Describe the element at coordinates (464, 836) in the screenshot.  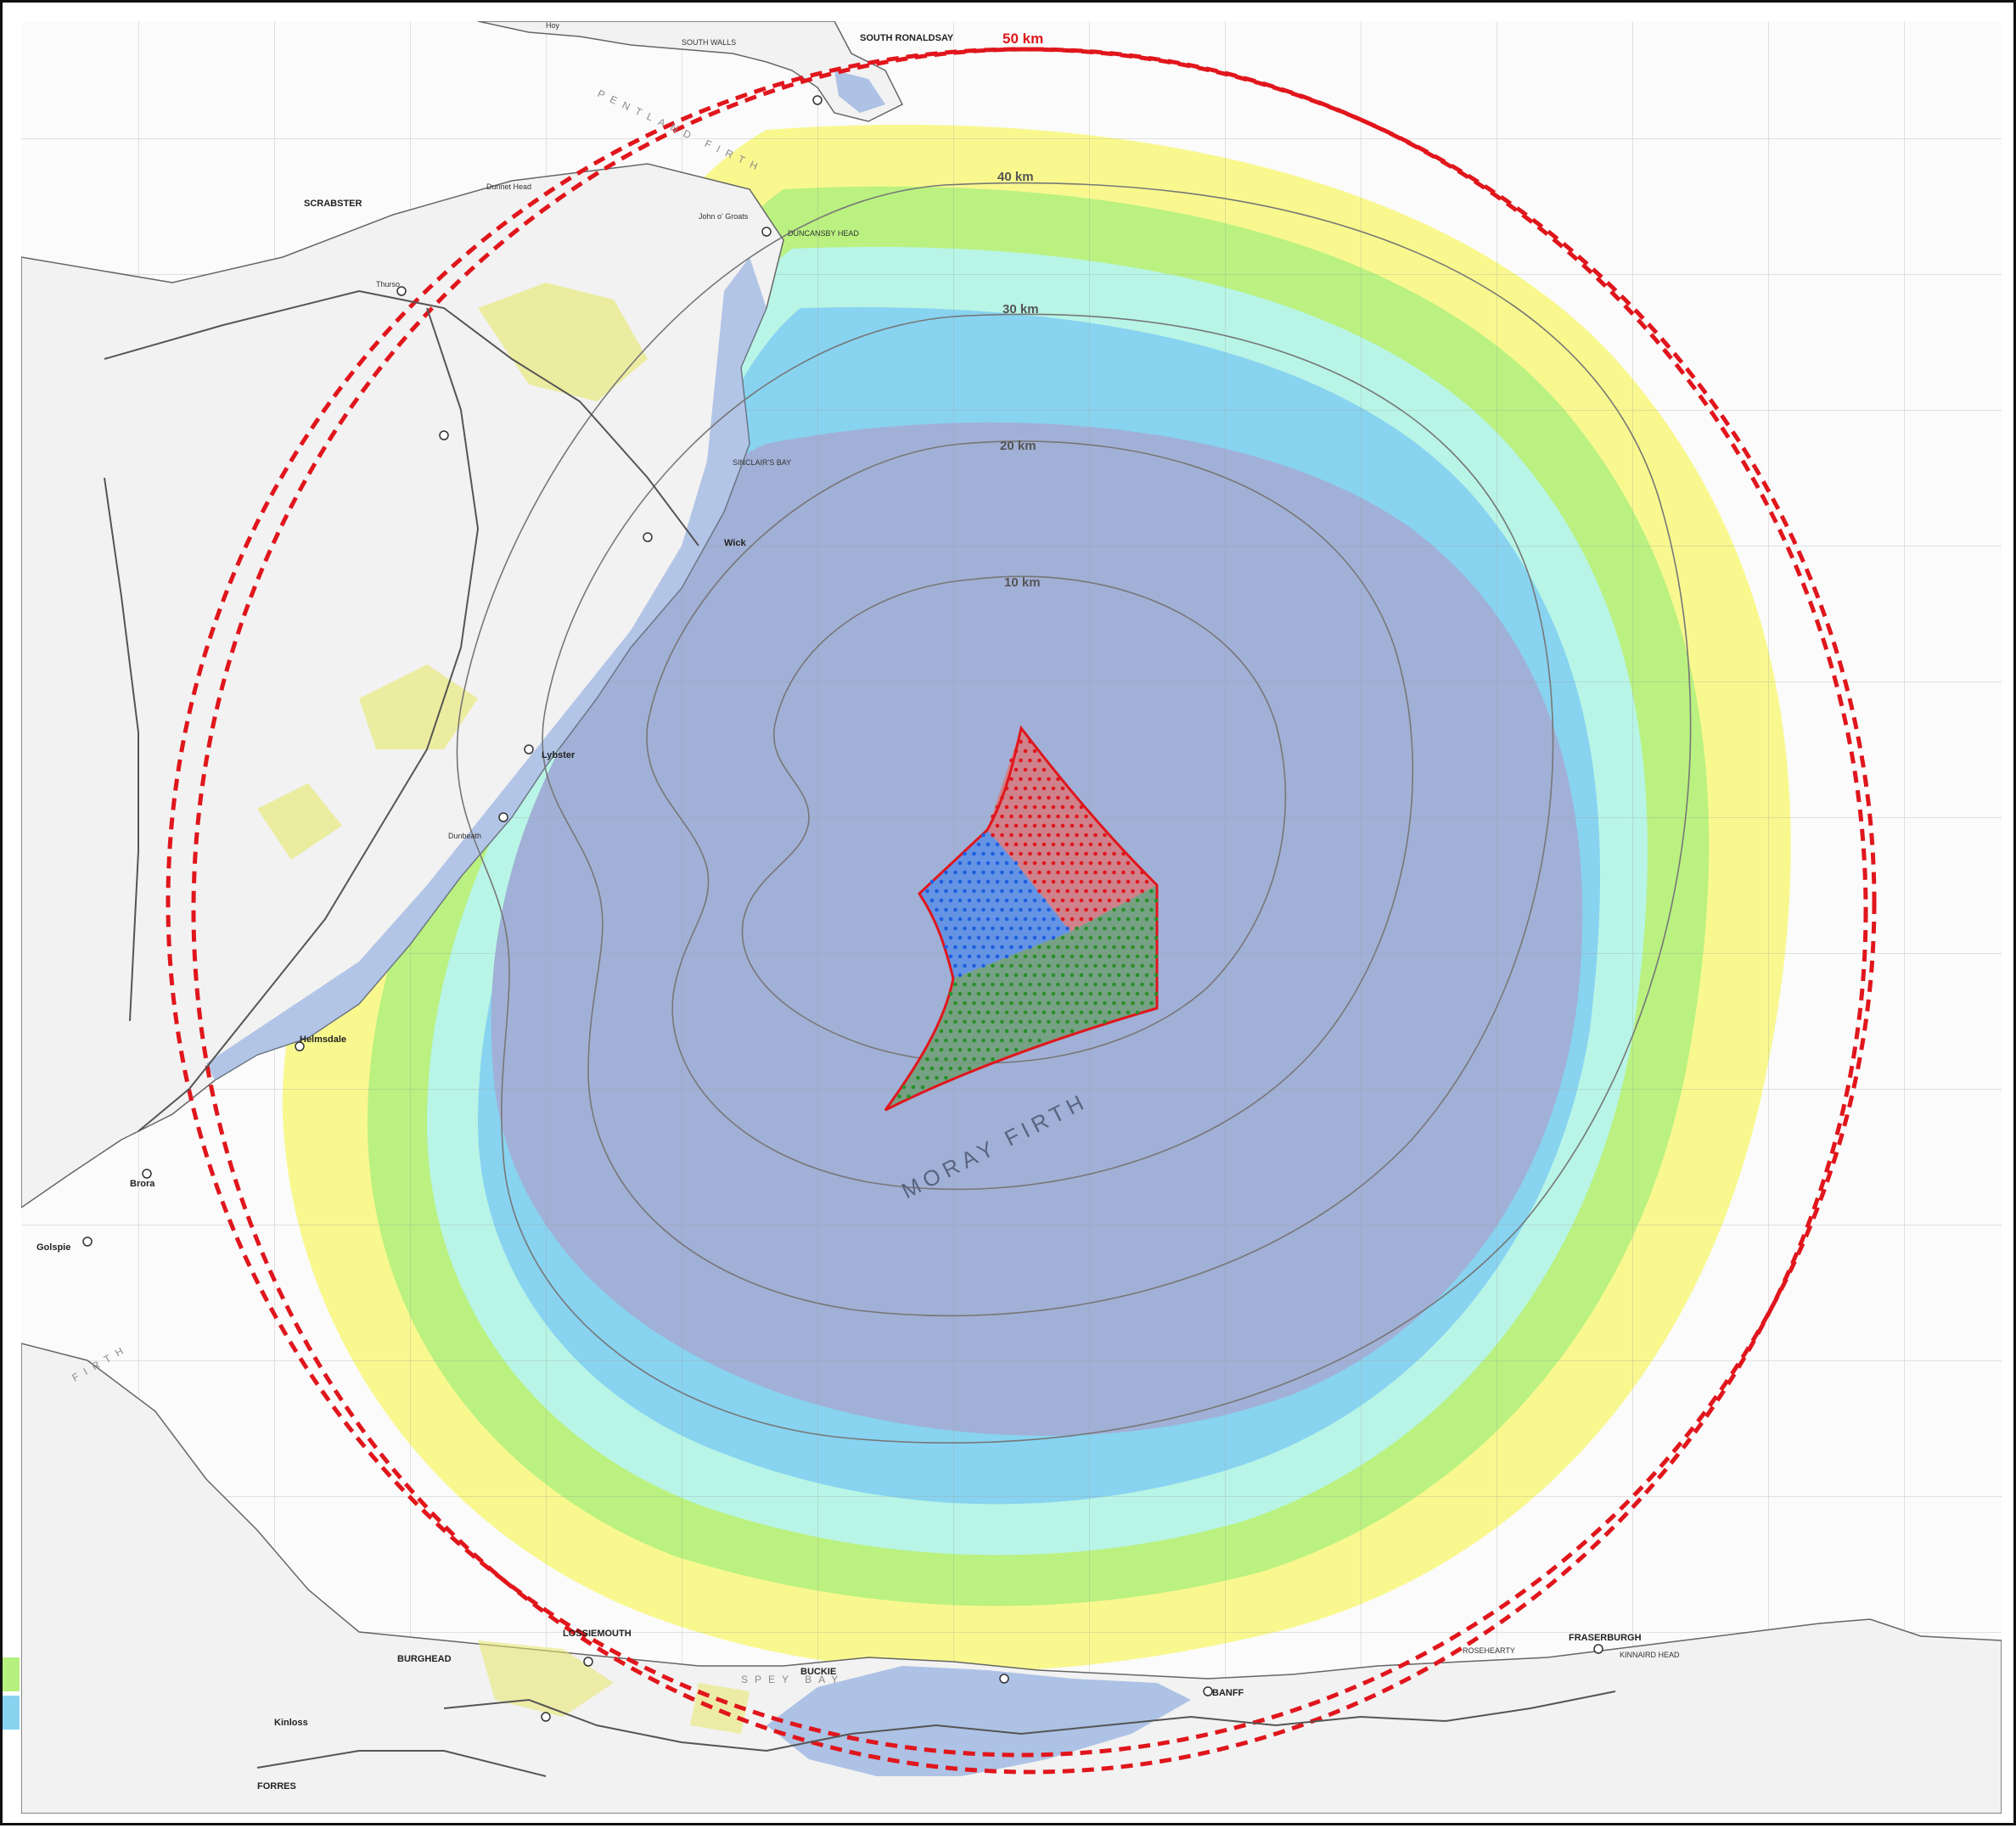
I see `place-dunbeath: Dunbeath` at that location.